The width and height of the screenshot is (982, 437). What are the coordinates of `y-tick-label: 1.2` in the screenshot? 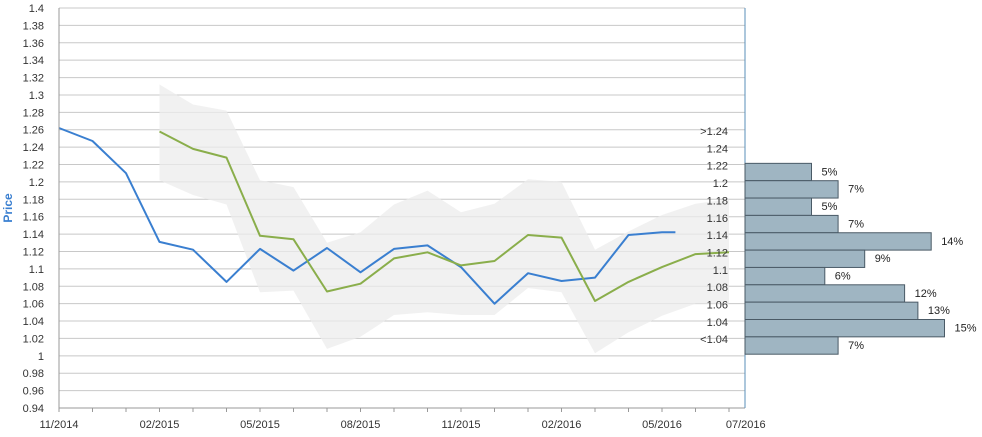 It's located at (36, 183).